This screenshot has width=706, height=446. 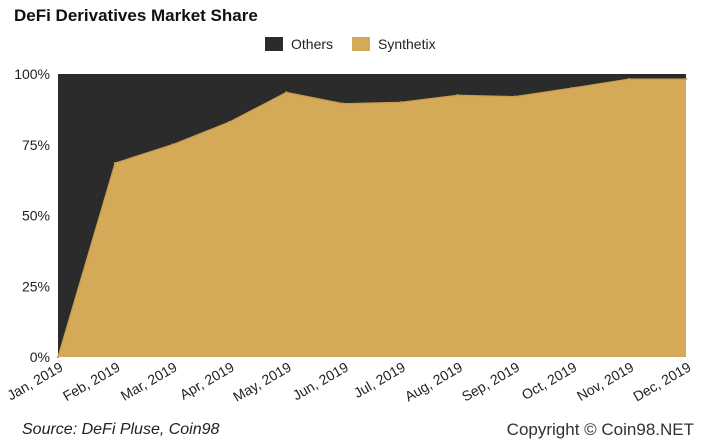 I want to click on copyright-note: Copyright © Coin98.NET, so click(x=600, y=429).